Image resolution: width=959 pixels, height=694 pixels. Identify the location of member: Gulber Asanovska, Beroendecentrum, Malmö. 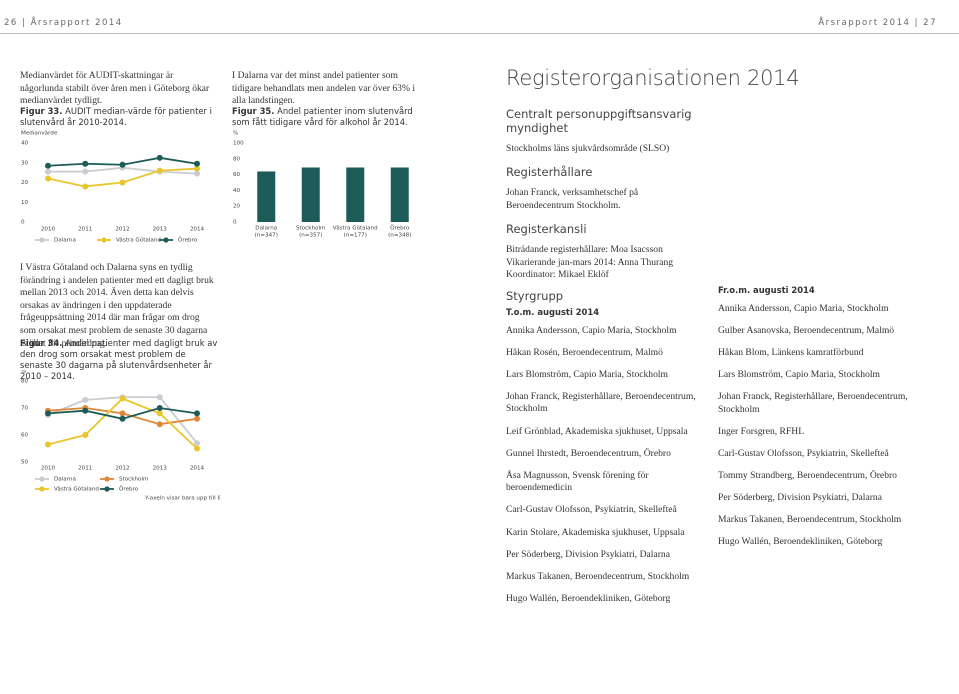
(806, 330).